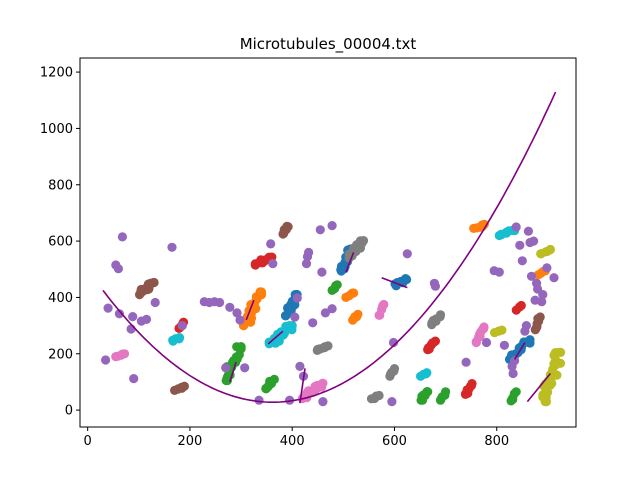 The height and width of the screenshot is (480, 640). Describe the element at coordinates (496, 441) in the screenshot. I see `x-tick-label: 800` at that location.